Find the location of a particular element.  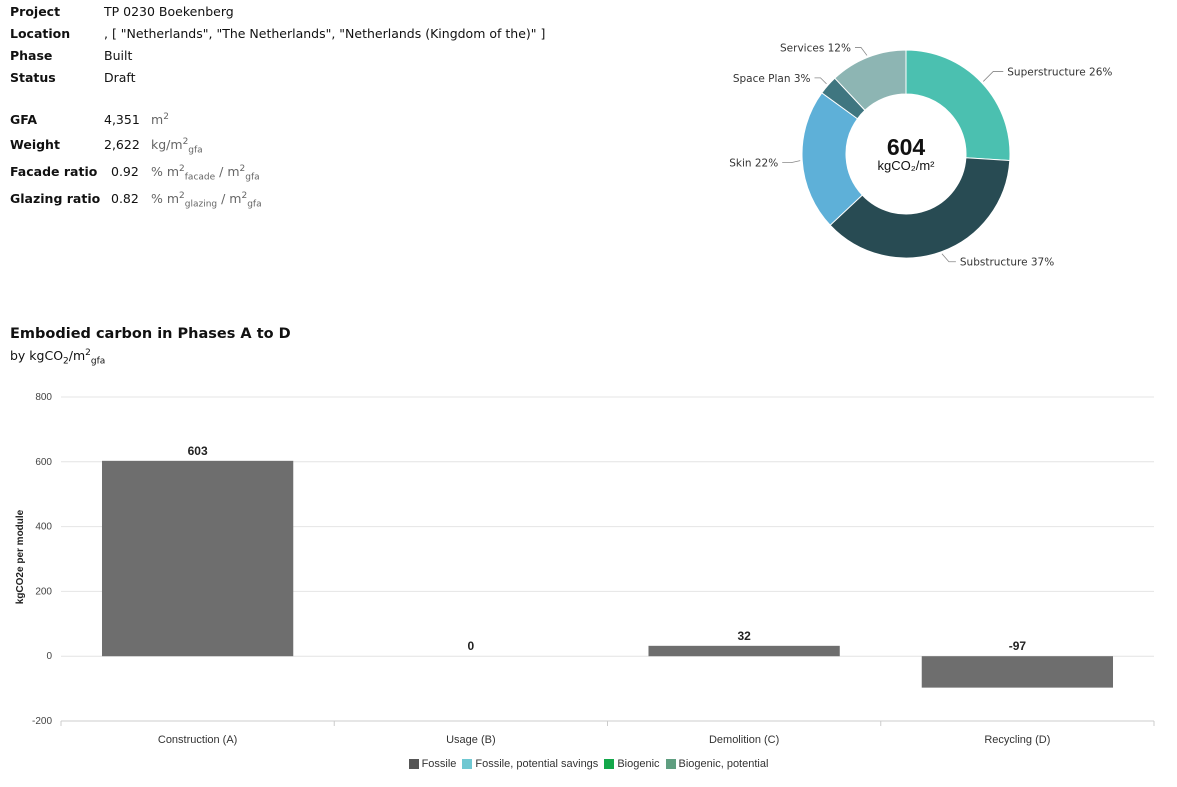

facade-unit: % m2facade / m2gfa is located at coordinates (205, 173).